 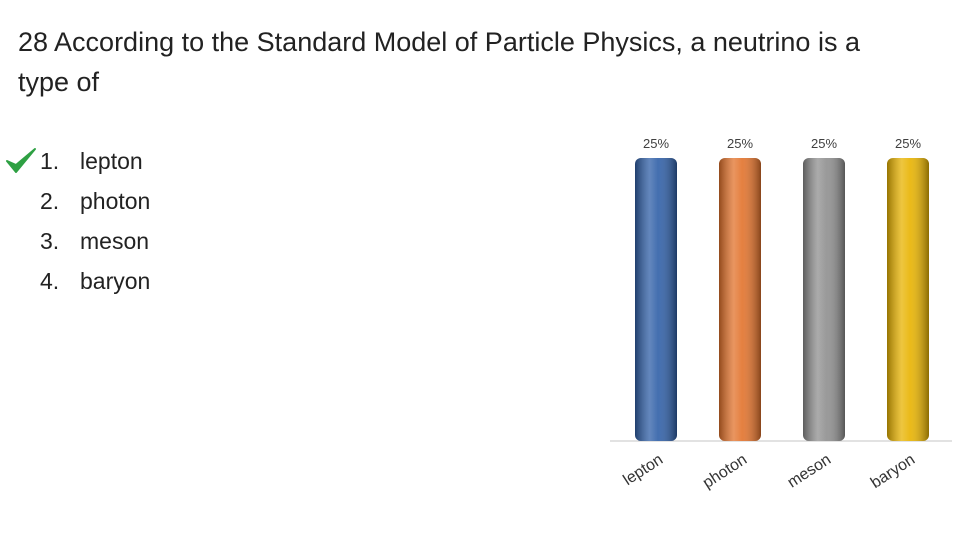 I want to click on option-number: 1., so click(x=50, y=161).